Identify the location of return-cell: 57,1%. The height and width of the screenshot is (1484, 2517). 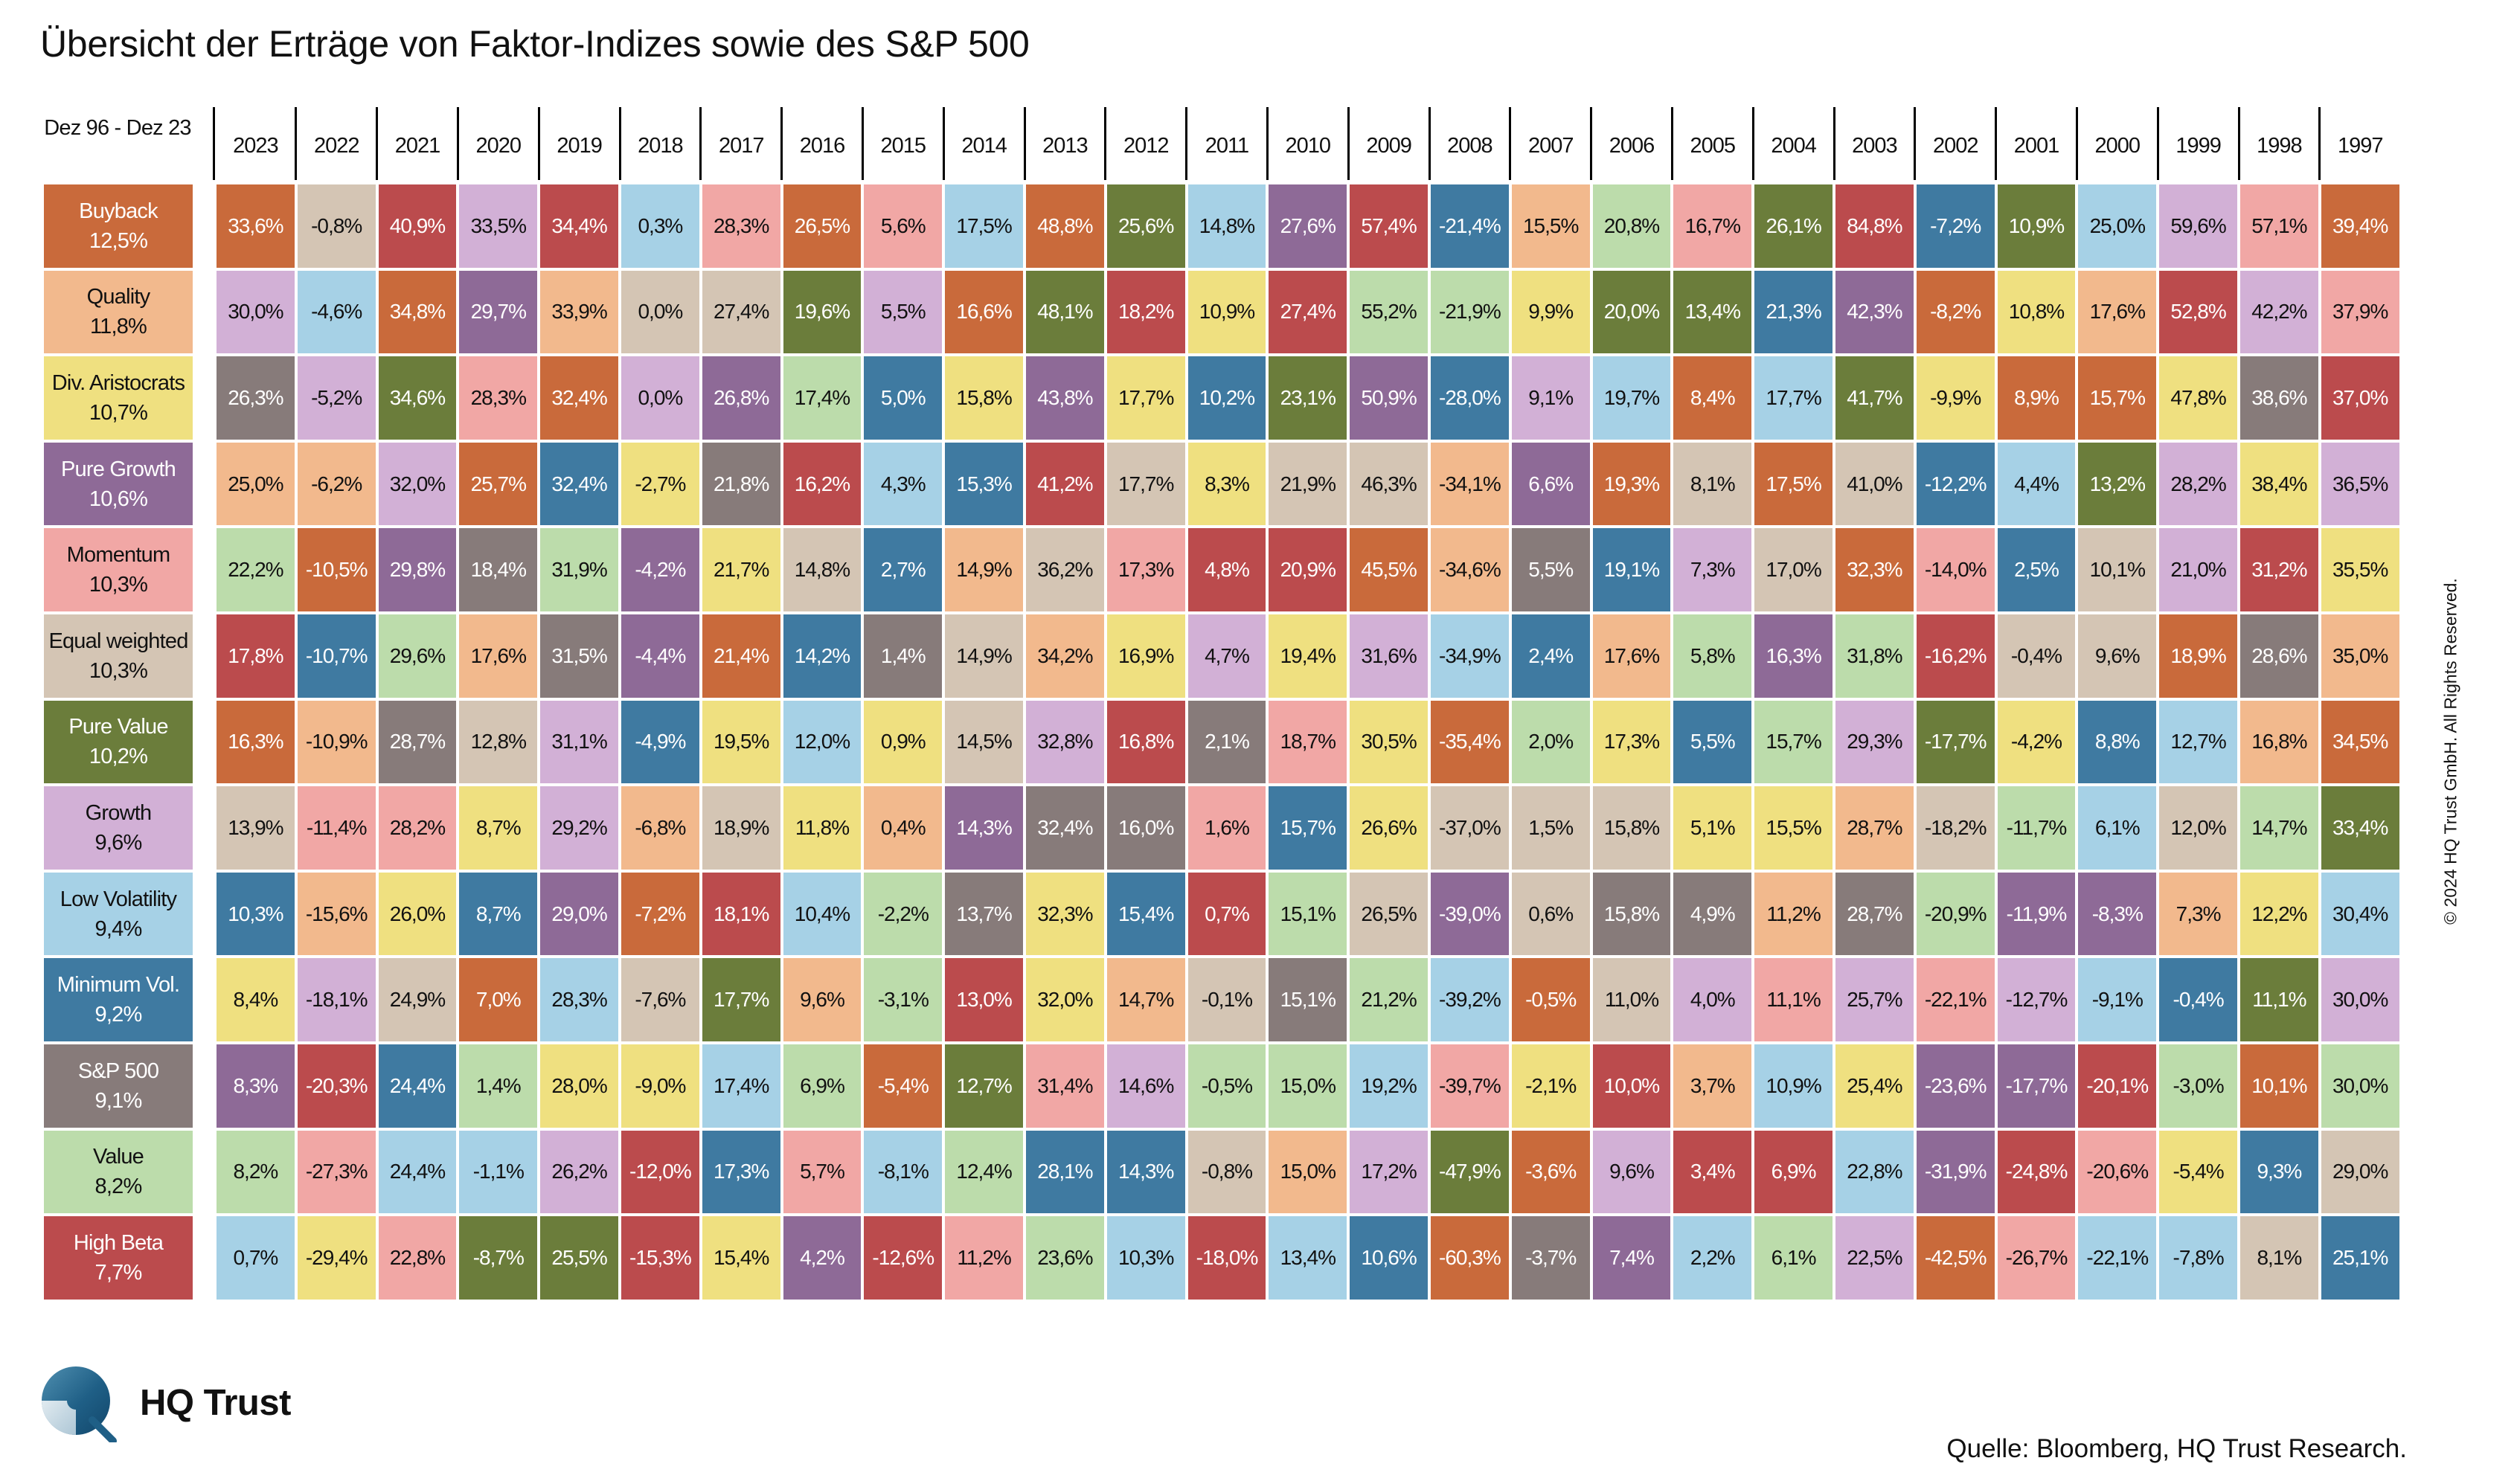
(2279, 226).